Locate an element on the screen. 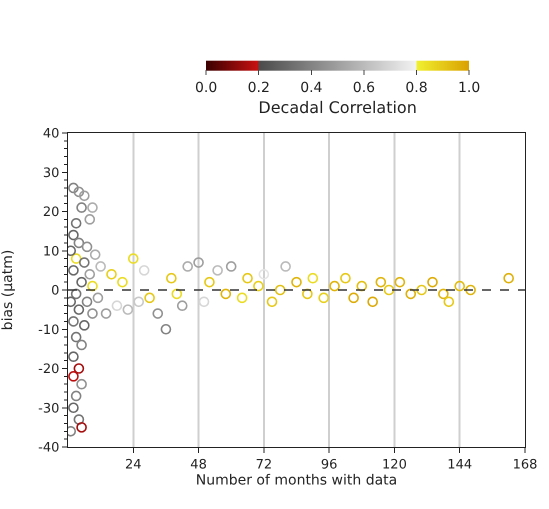 Image resolution: width=549 pixels, height=509 pixels. y-tick-label: 10 is located at coordinates (51, 252).